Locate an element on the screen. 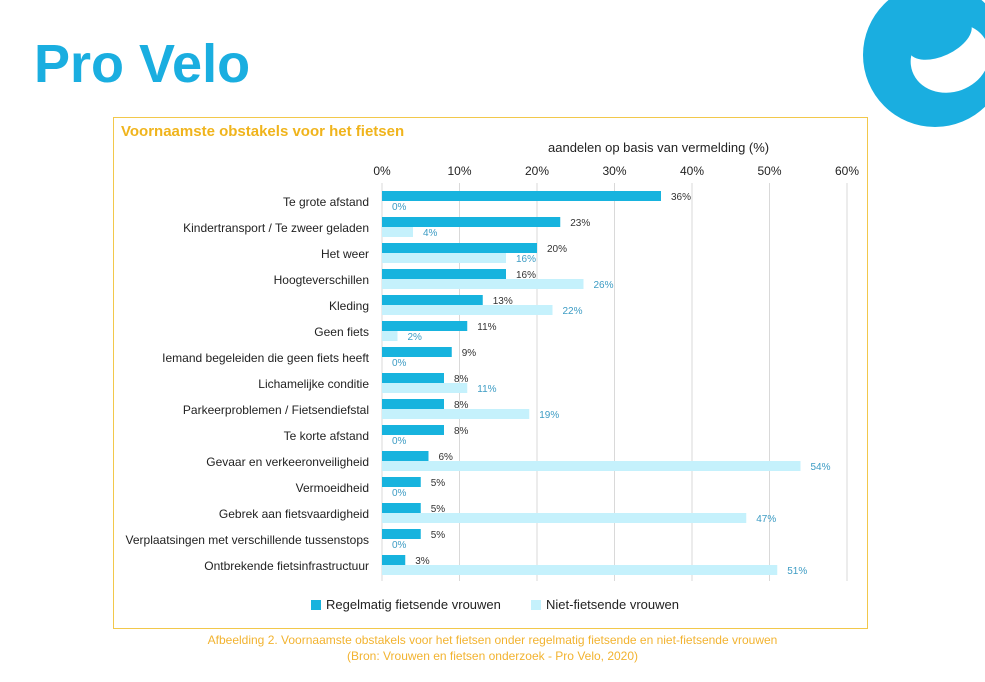 Image resolution: width=985 pixels, height=682 pixels. category-label: Het weer is located at coordinates (345, 254).